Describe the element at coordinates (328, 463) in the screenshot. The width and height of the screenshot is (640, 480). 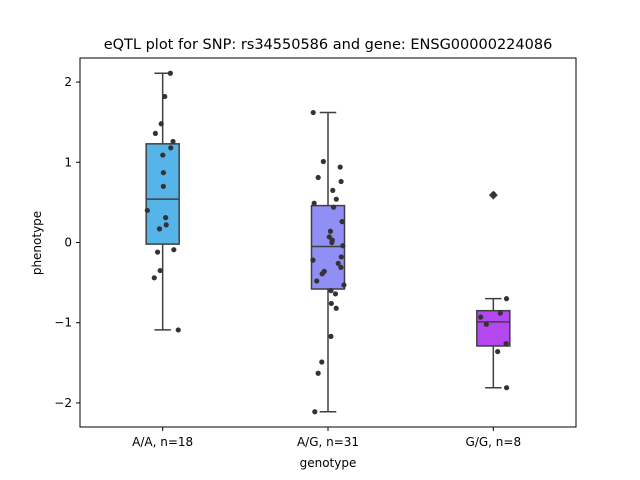
I see `x-axis-label: genotype` at that location.